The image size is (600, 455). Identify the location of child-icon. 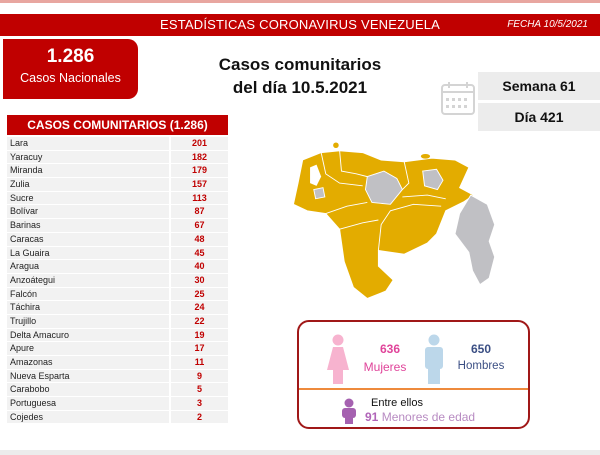
(349, 411).